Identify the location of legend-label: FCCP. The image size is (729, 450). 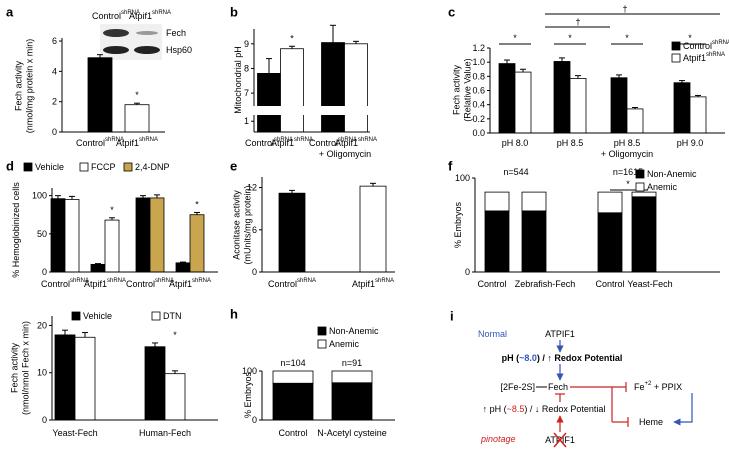
(103, 167).